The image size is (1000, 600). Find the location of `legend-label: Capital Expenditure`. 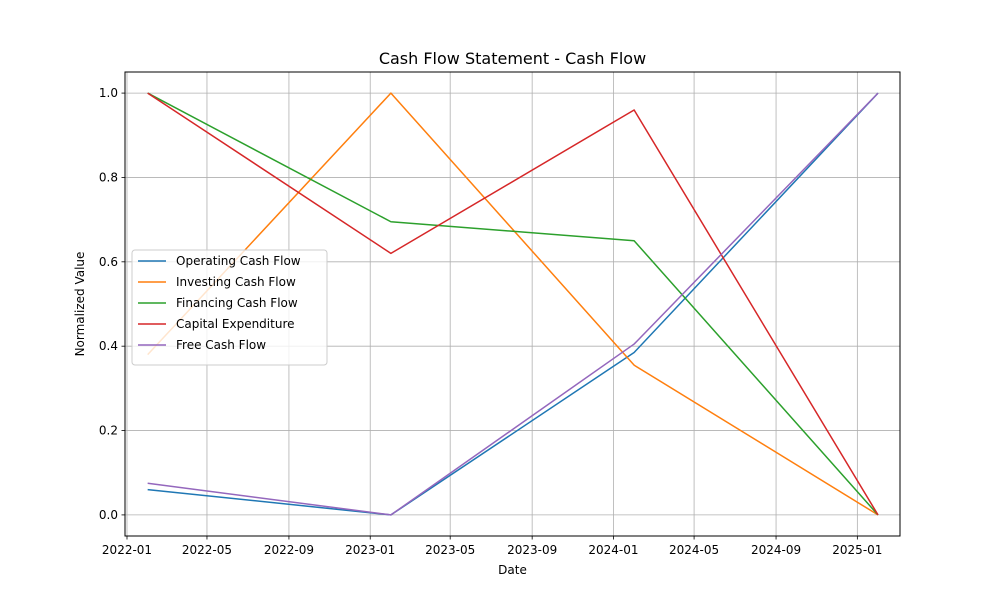

legend-label: Capital Expenditure is located at coordinates (235, 324).